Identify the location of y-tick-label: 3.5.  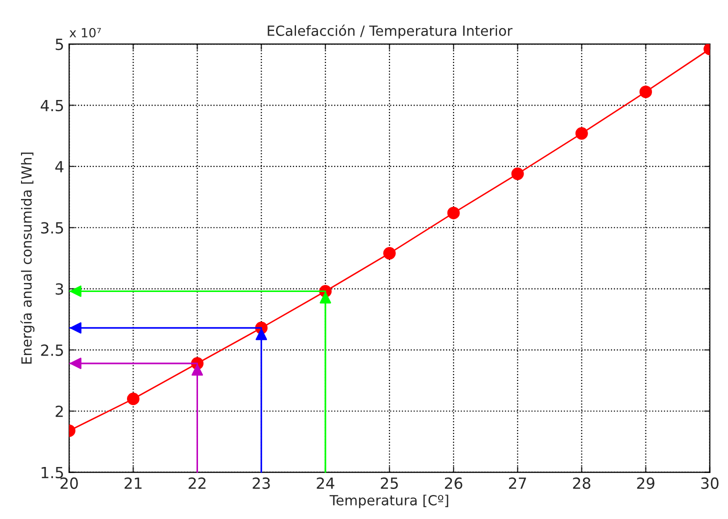
(52, 228).